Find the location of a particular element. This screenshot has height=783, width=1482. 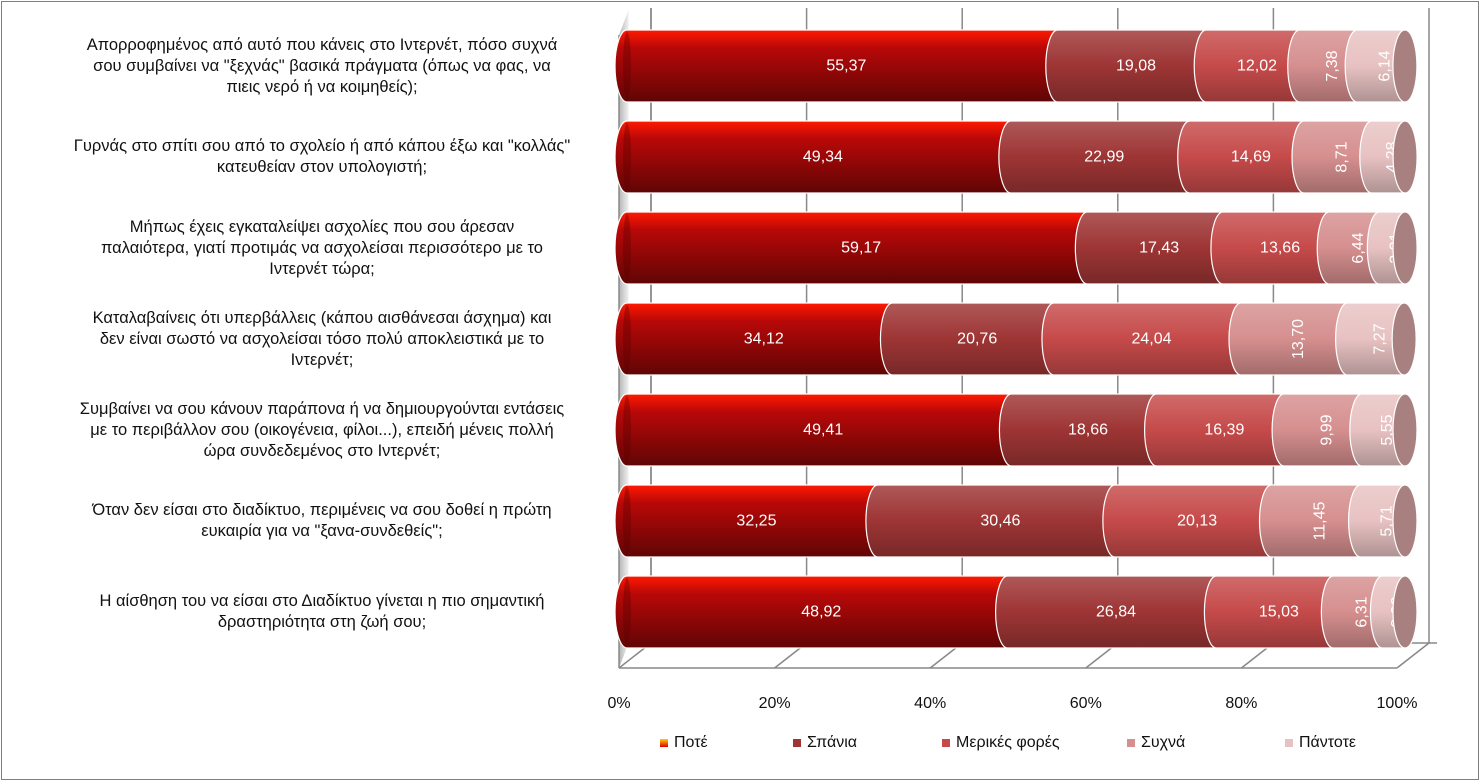

data-label: 59,17 is located at coordinates (861, 248).